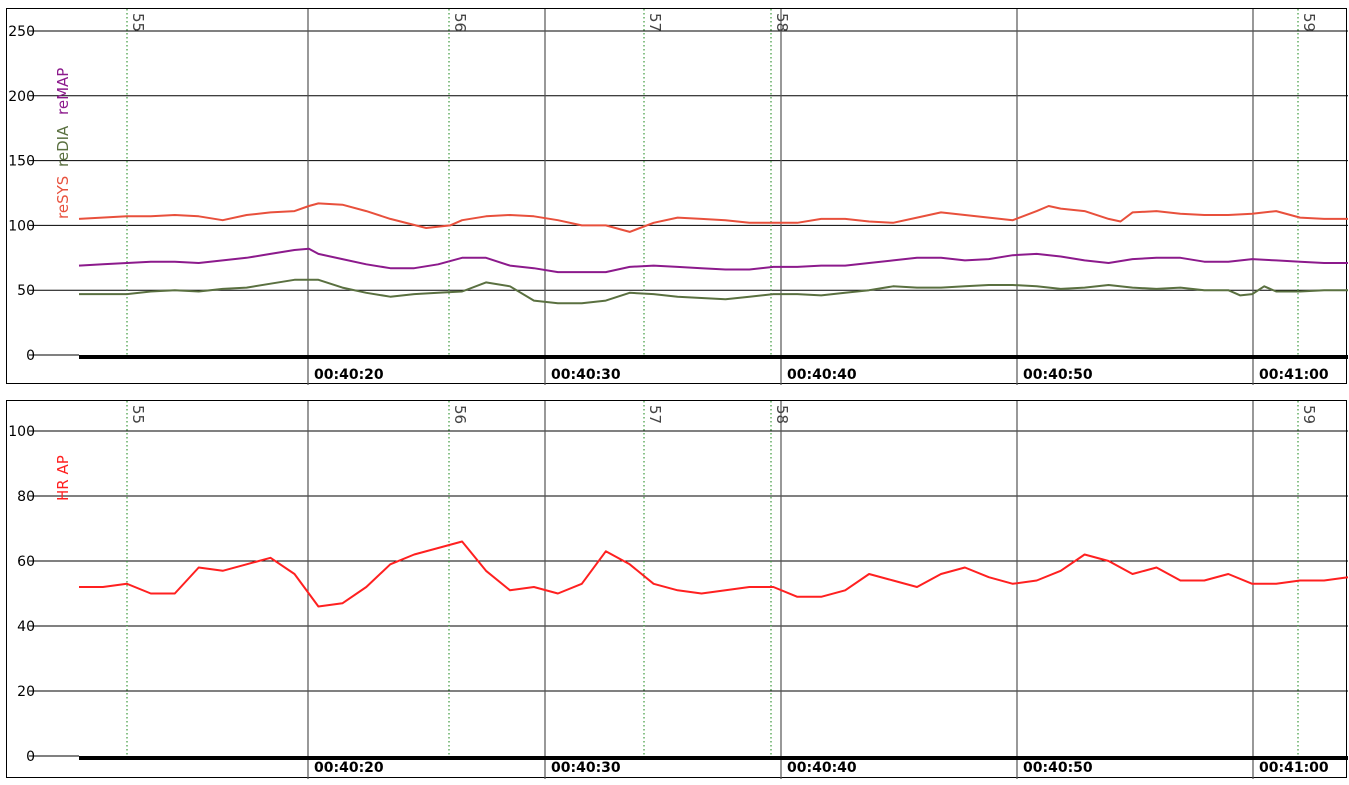  What do you see at coordinates (21, 32) in the screenshot?
I see `y-tick-label: 250` at bounding box center [21, 32].